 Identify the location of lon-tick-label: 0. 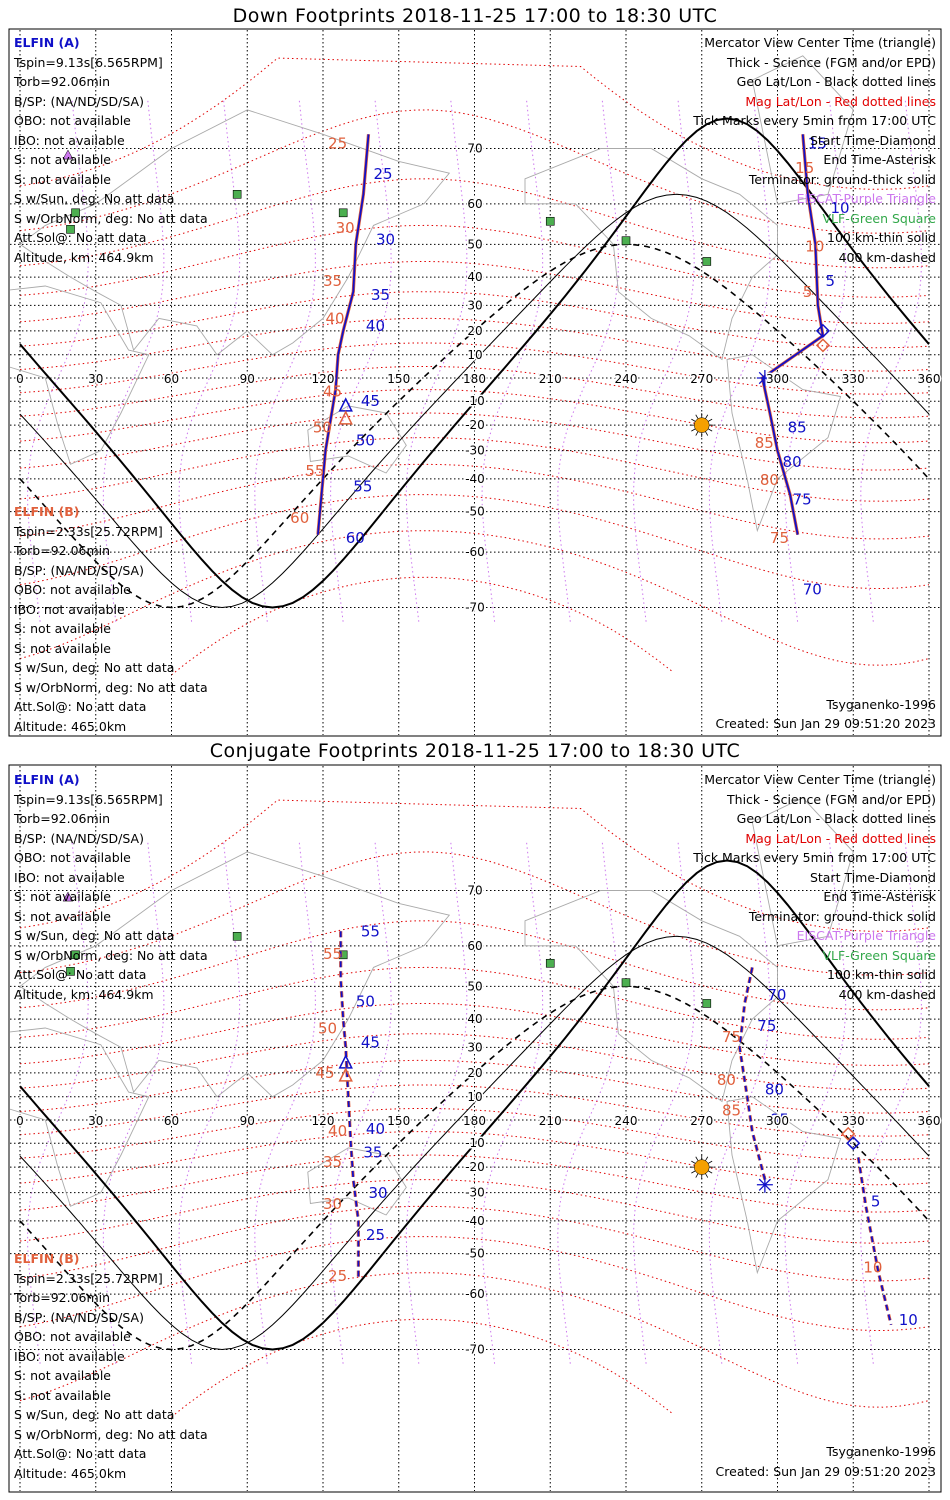
(20, 1121).